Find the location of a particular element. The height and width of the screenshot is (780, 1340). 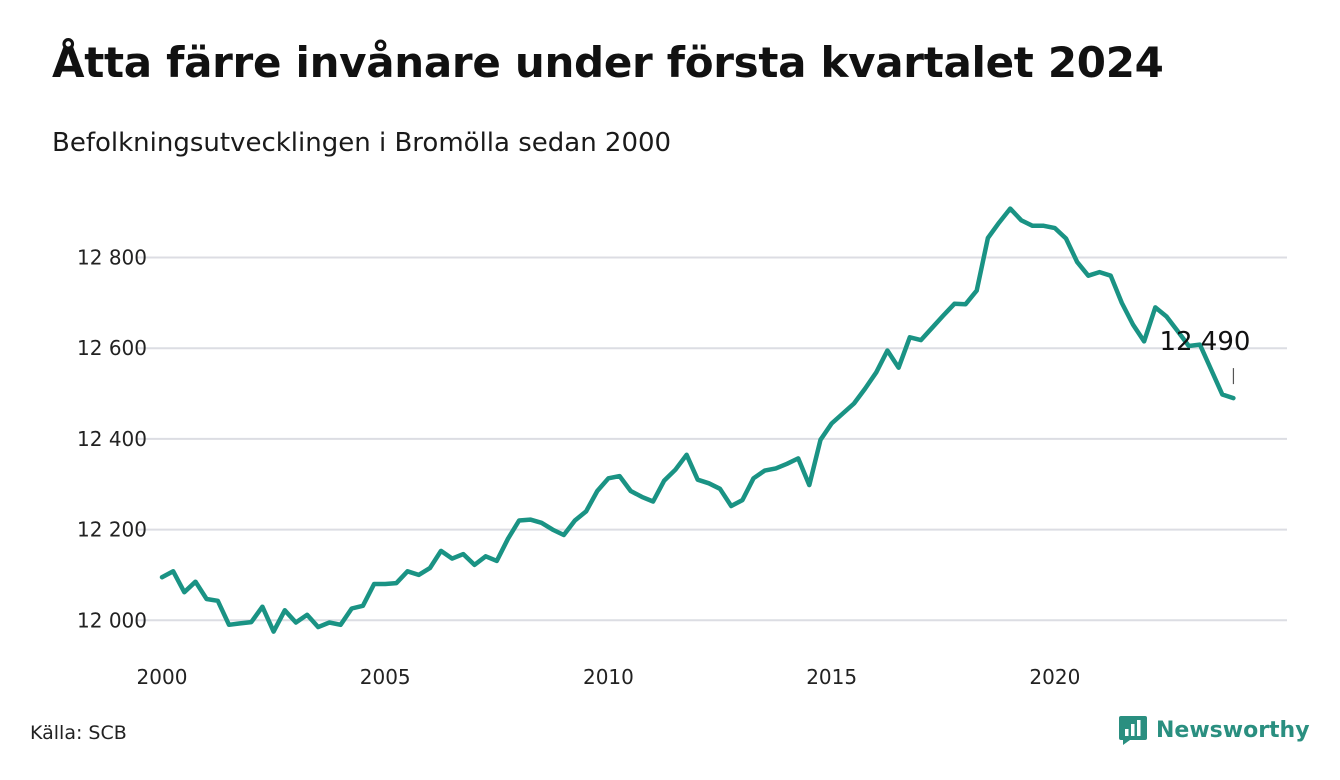

x-tick-label: 2010 is located at coordinates (608, 677).